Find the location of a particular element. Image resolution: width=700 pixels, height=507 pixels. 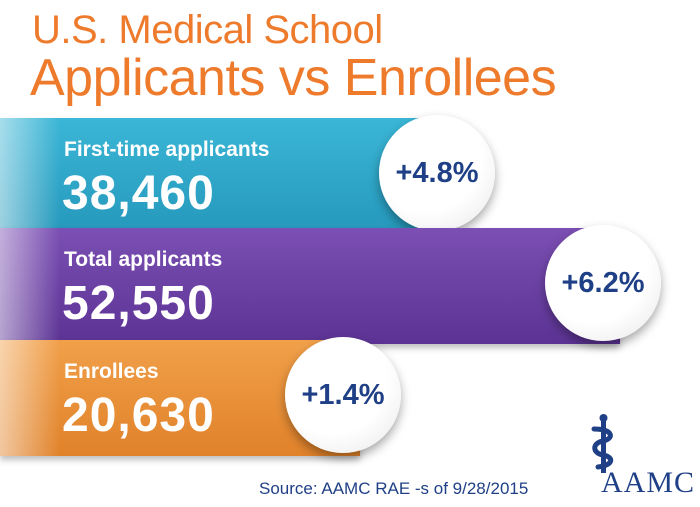

bar-label-total: Total applicants is located at coordinates (143, 259).